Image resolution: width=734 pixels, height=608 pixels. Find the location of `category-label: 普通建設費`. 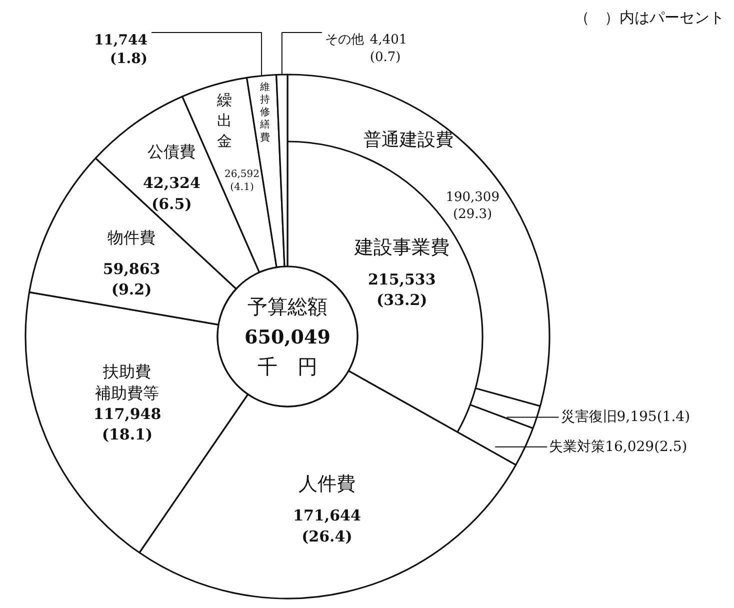

category-label: 普通建設費 is located at coordinates (408, 140).